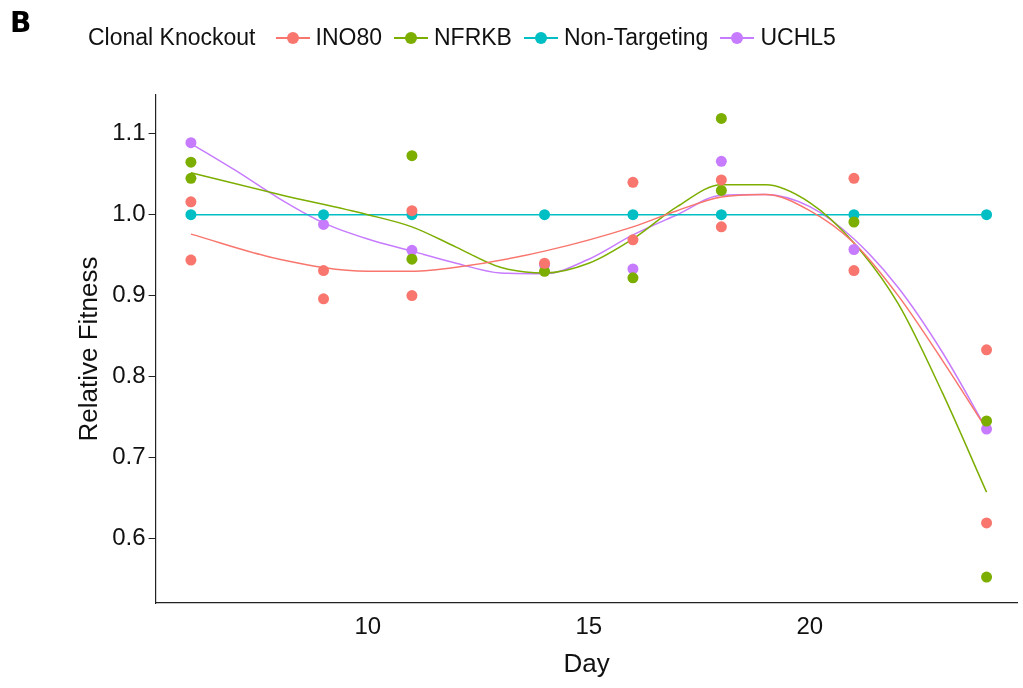  I want to click on y-tick-label: 1.1, so click(129, 132).